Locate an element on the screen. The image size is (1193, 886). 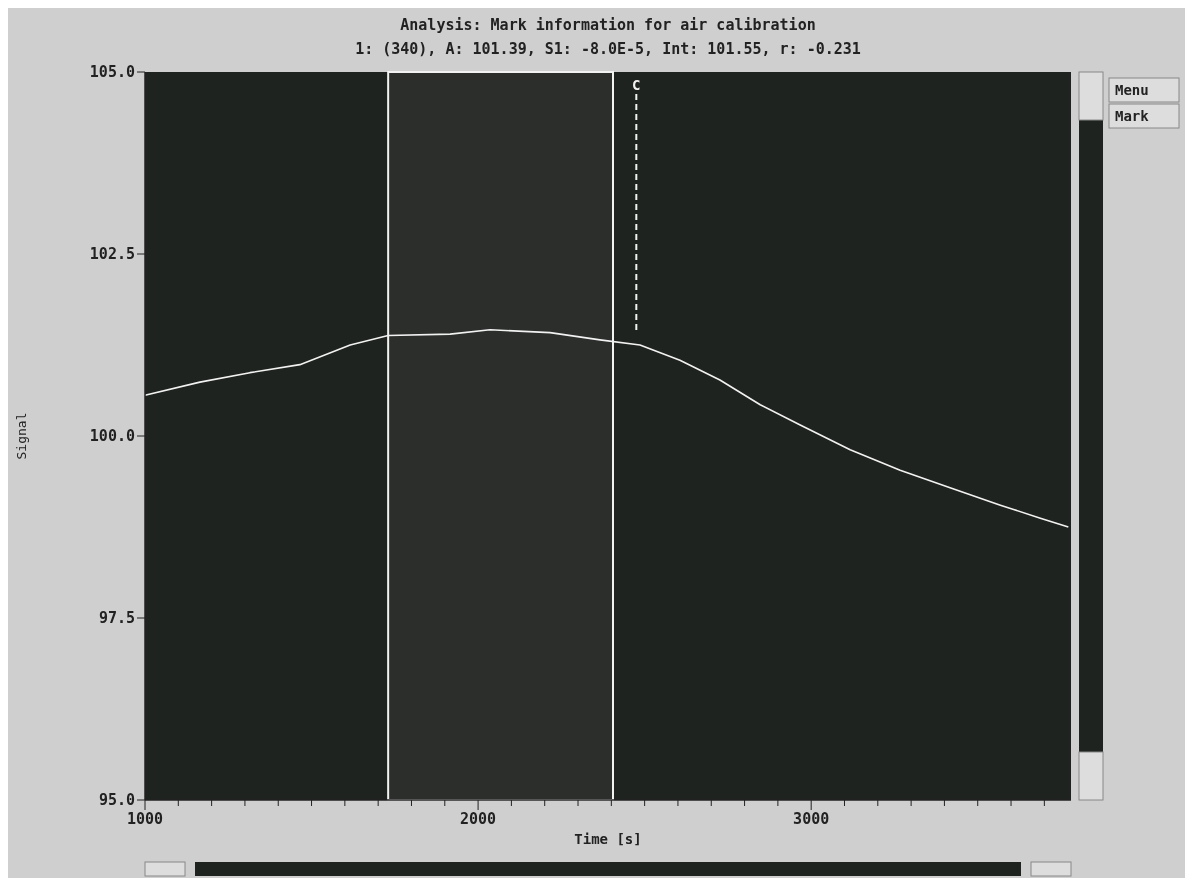
y-tick-label: 100.0 is located at coordinates (112, 436).